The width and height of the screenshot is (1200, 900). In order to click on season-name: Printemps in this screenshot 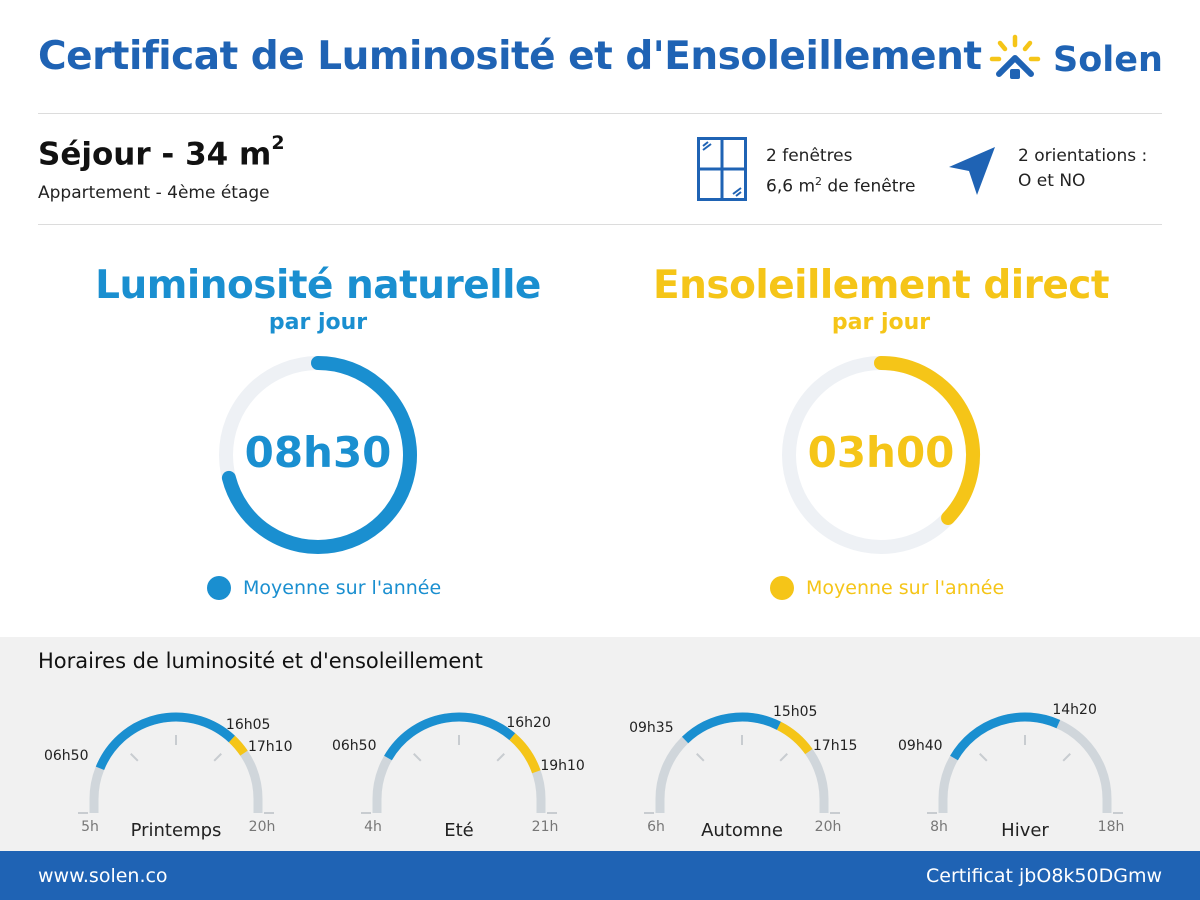, I will do `click(176, 830)`.